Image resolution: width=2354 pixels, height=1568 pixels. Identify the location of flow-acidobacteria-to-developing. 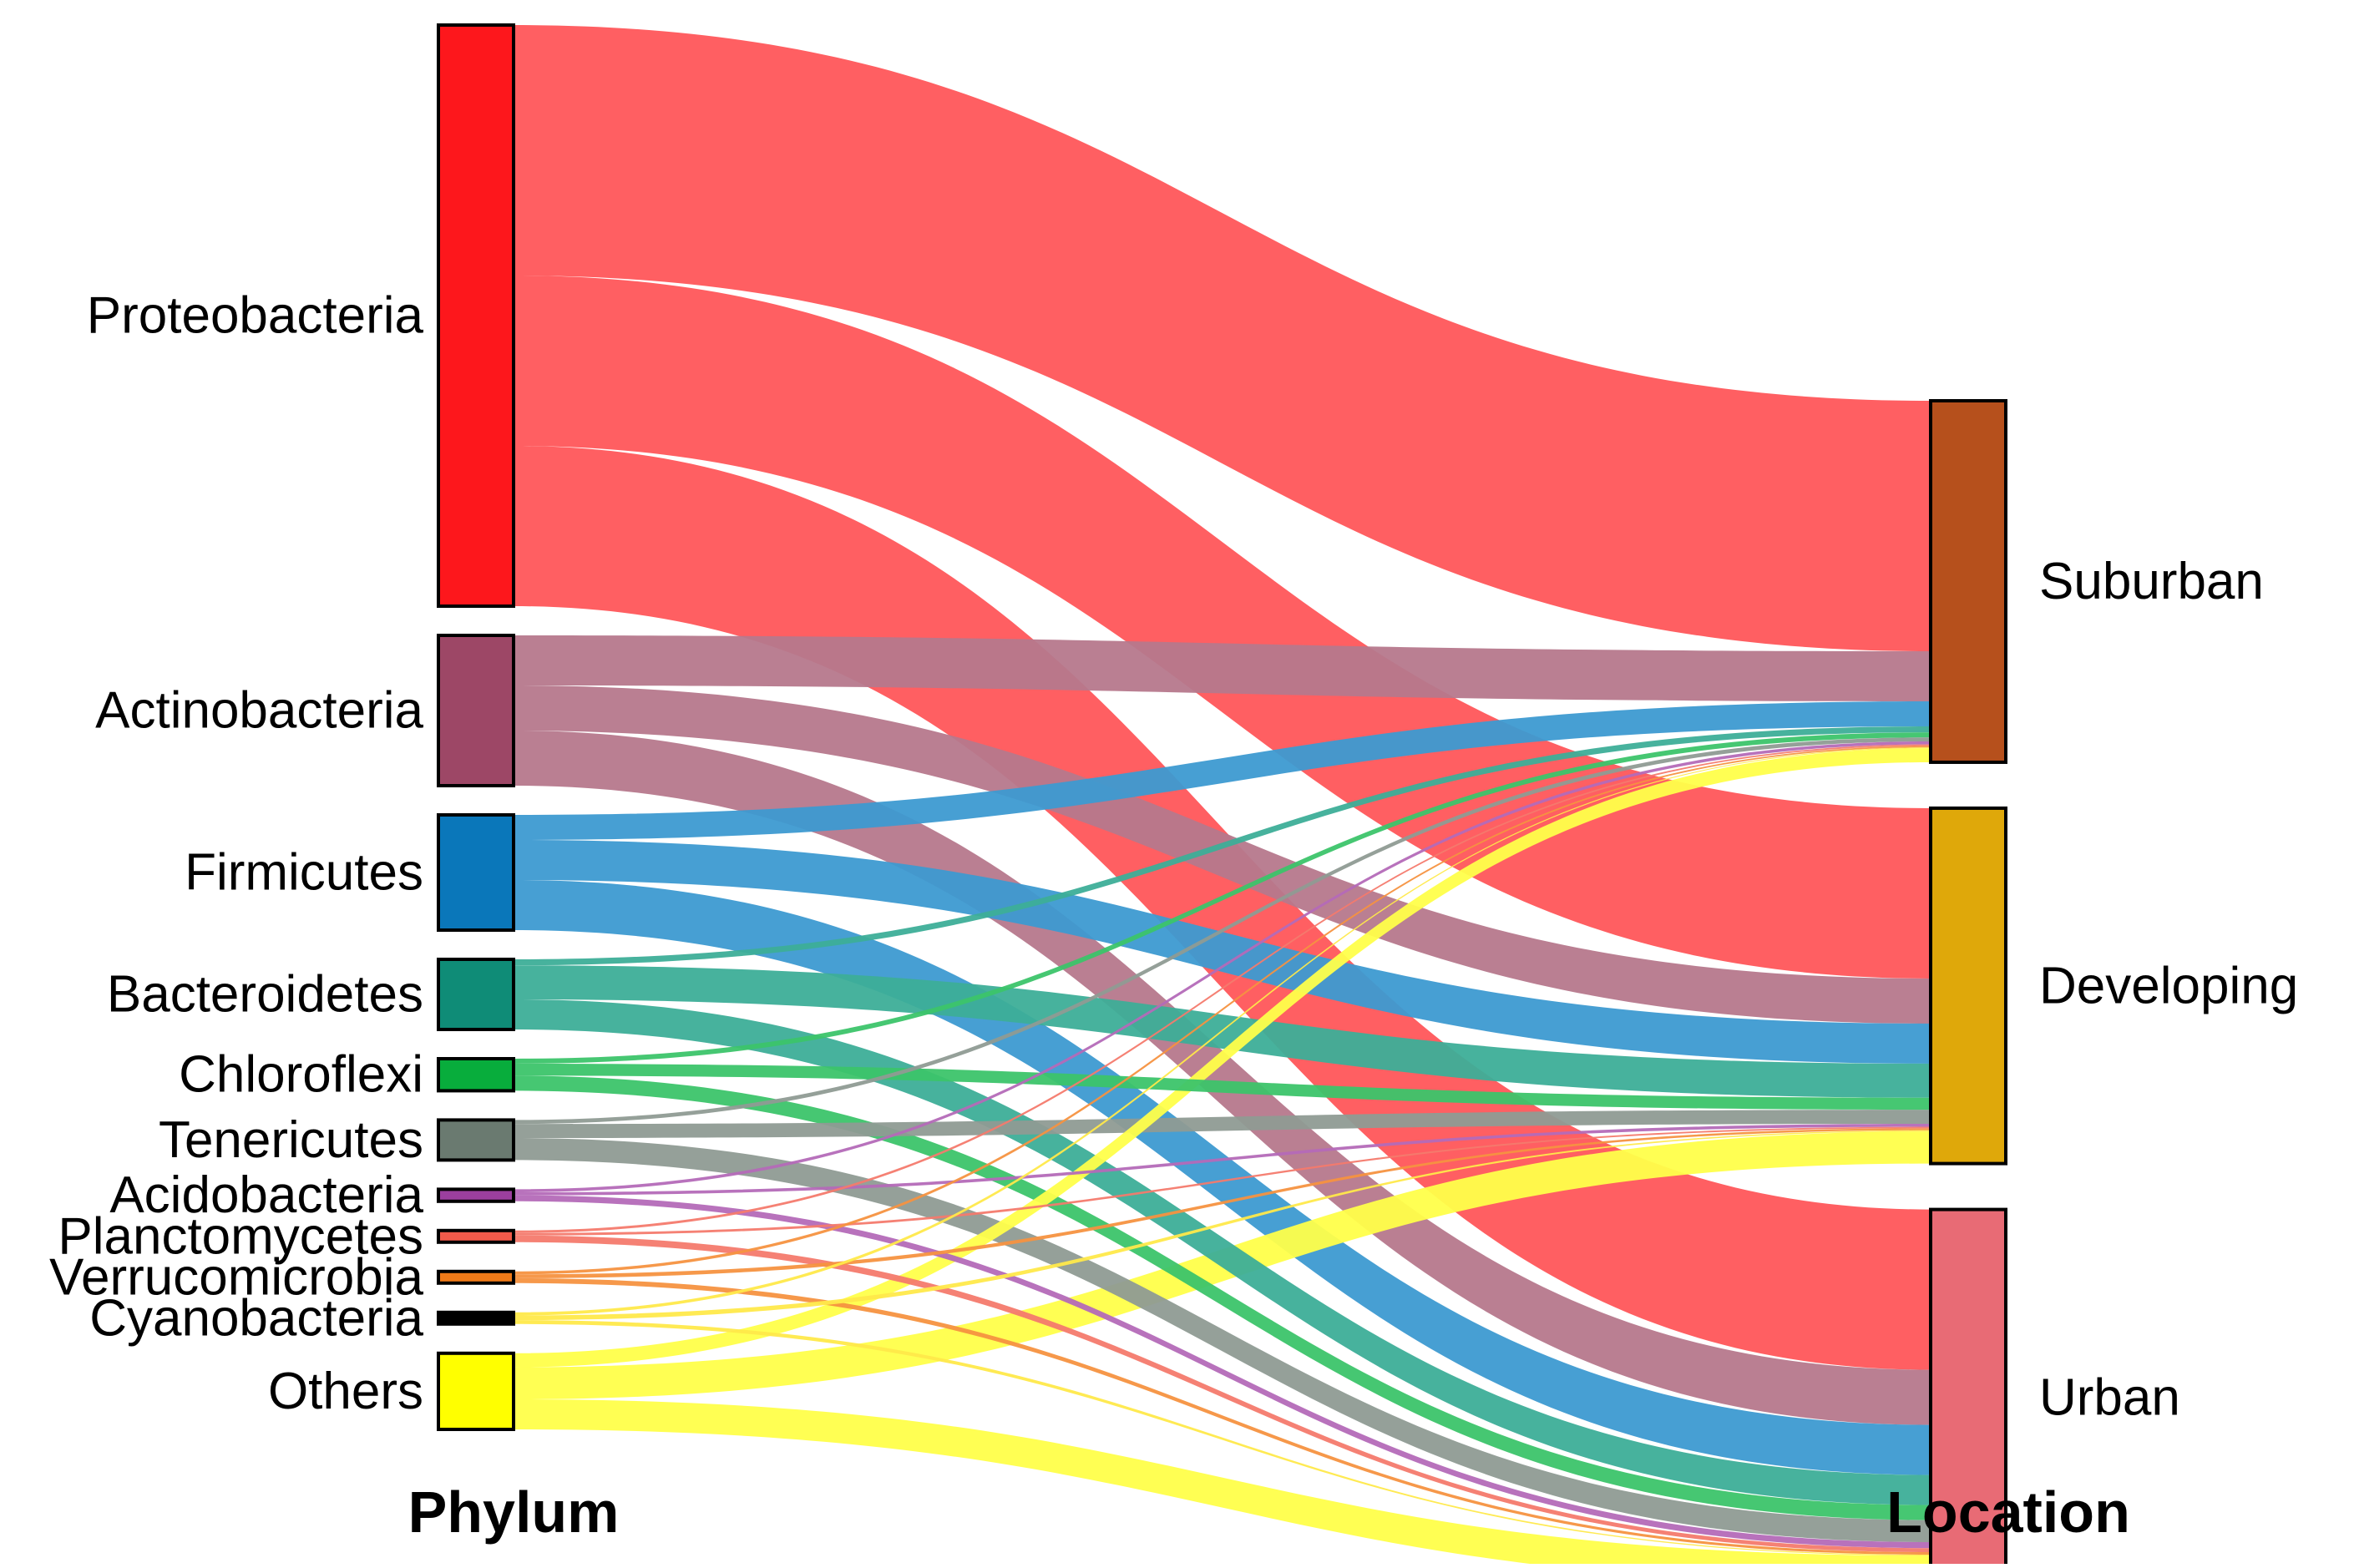
(1222, 1159).